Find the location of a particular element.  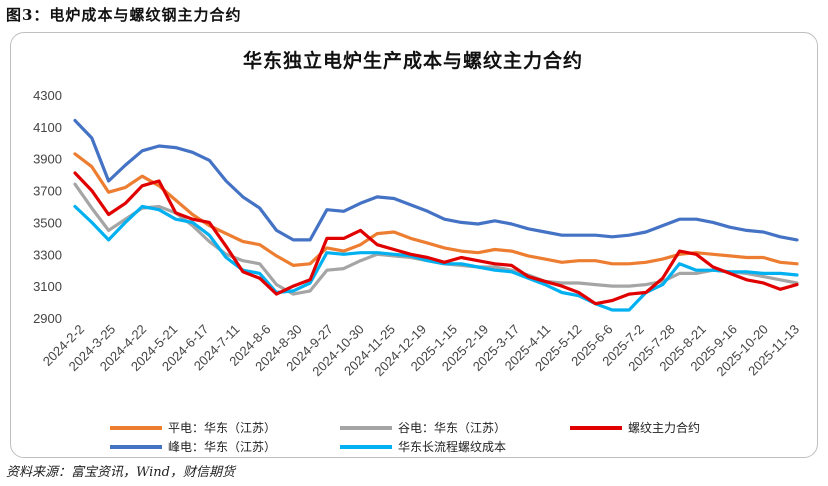

y-axis-ticks: 2900 3100 3300 3500 3700 3900 4100 4300 is located at coordinates (47, 207).